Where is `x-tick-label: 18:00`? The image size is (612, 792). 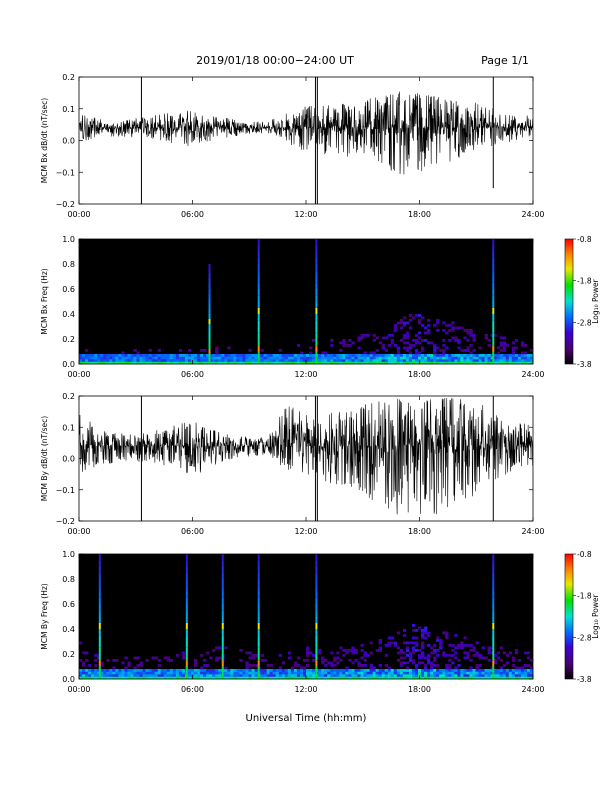 x-tick-label: 18:00 is located at coordinates (419, 374).